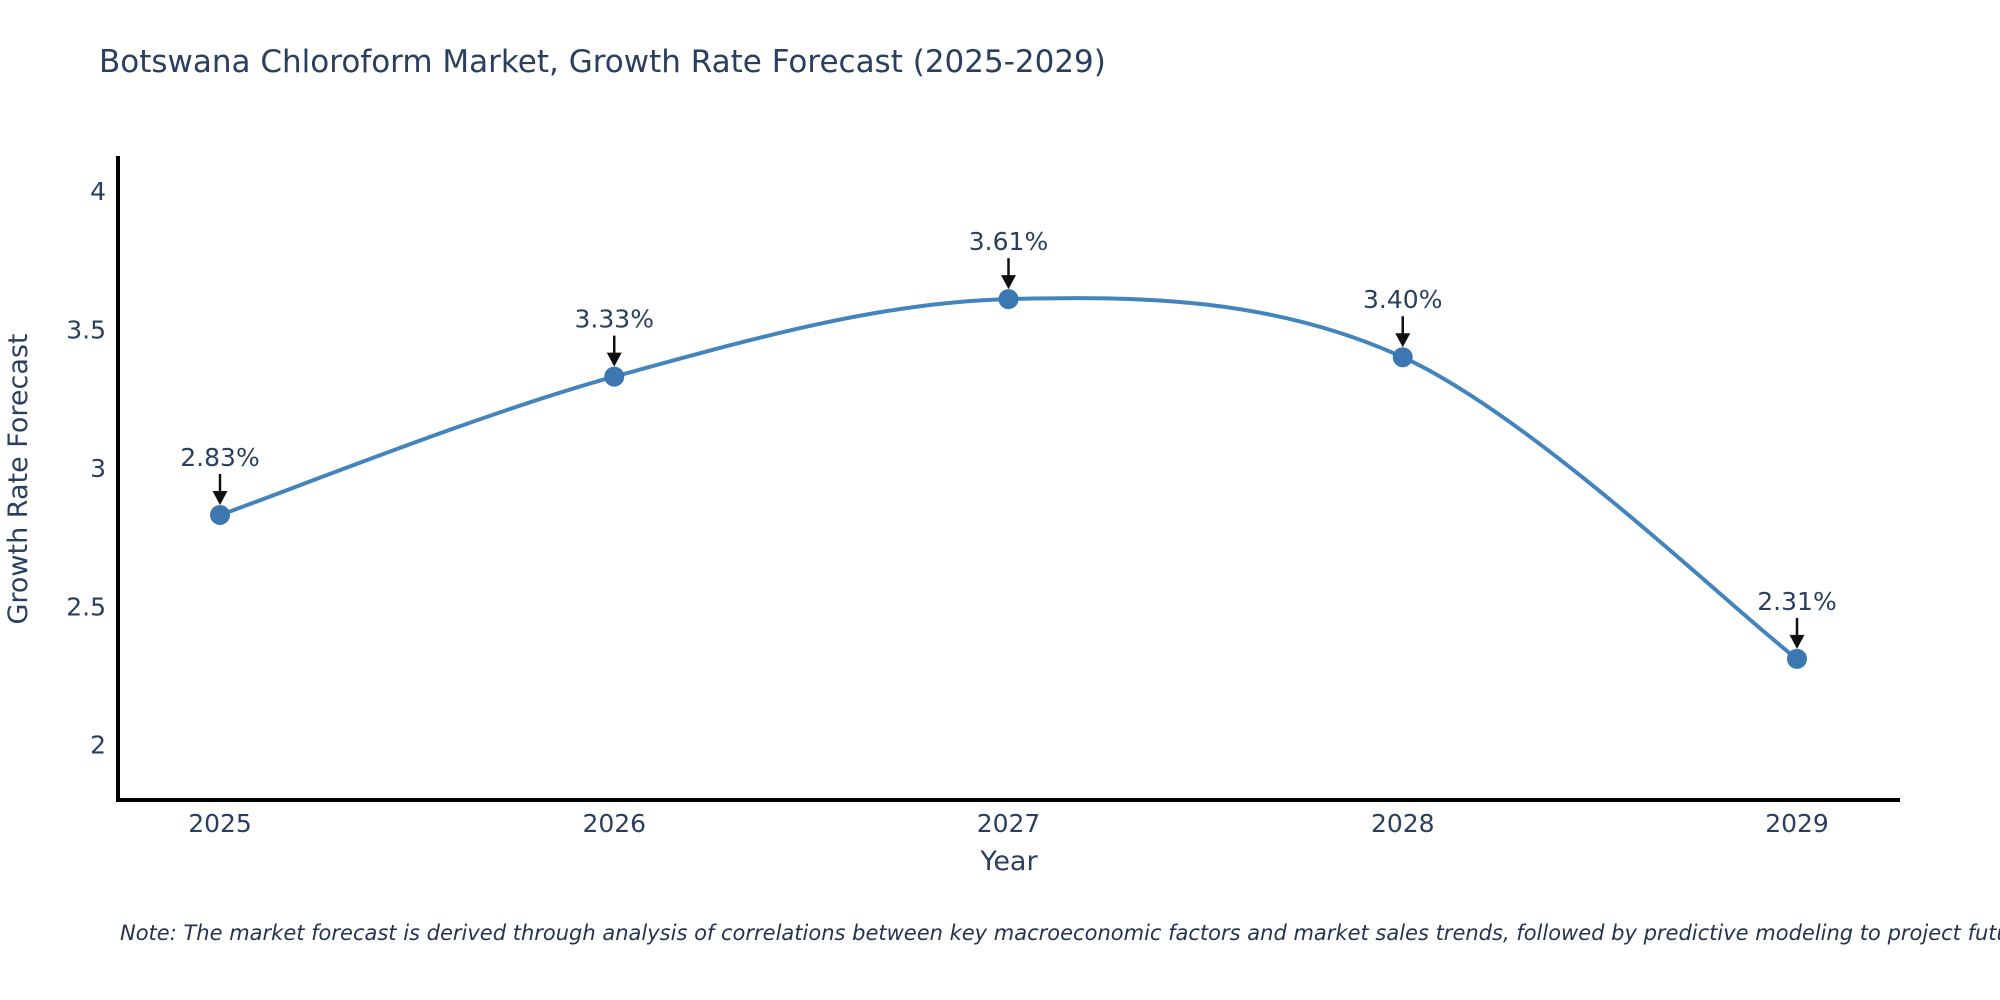 The height and width of the screenshot is (1000, 2000). Describe the element at coordinates (1008, 299) in the screenshot. I see `data-point-2027` at that location.